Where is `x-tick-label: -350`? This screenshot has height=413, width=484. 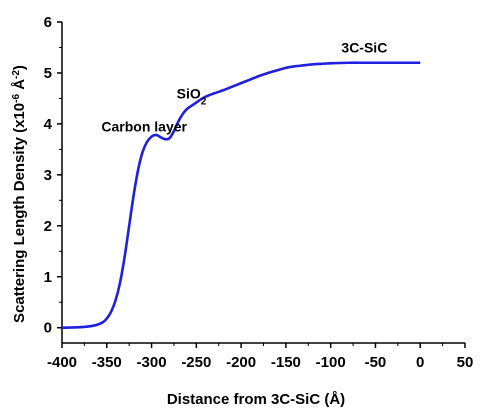 x-tick-label: -350 is located at coordinates (107, 362).